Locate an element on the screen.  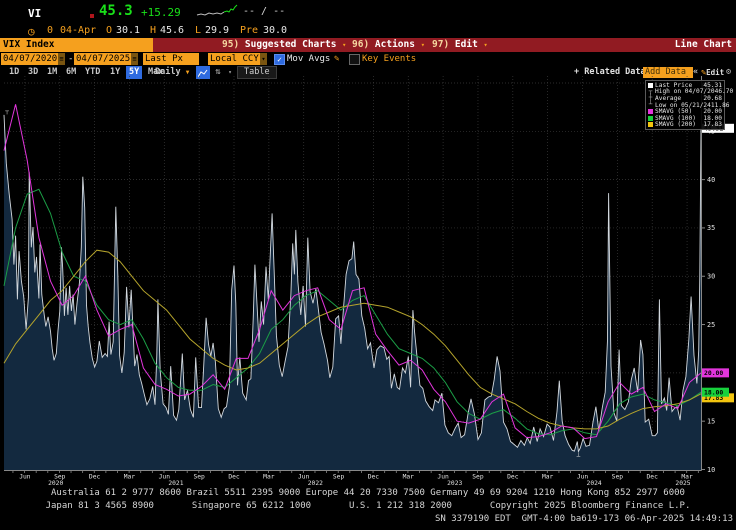
legend-row: ┴ Low on 05/21/24 11.86 is located at coordinates (689, 105).